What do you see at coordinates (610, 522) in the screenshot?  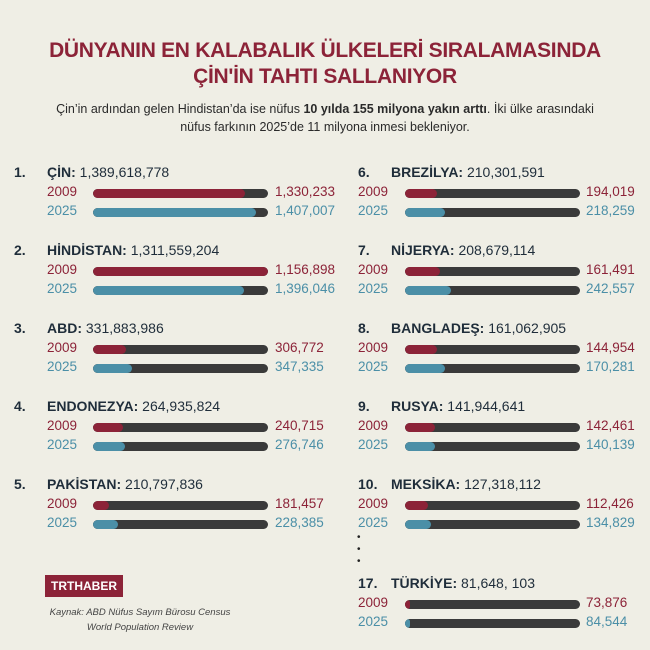 I see `value-2025: 134,829` at bounding box center [610, 522].